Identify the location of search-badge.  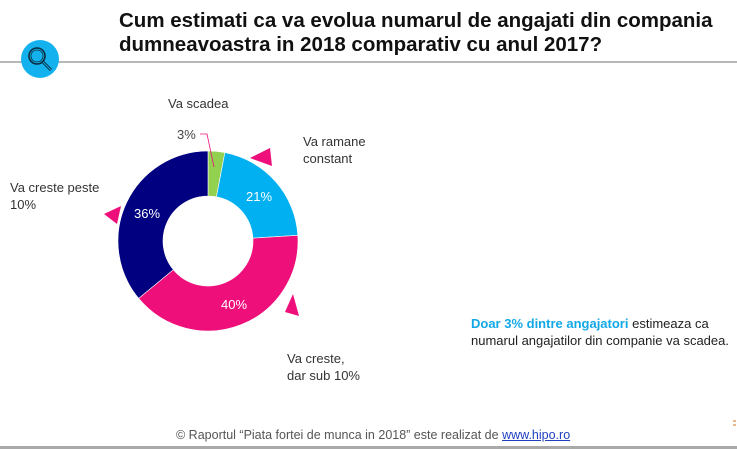
(40, 59).